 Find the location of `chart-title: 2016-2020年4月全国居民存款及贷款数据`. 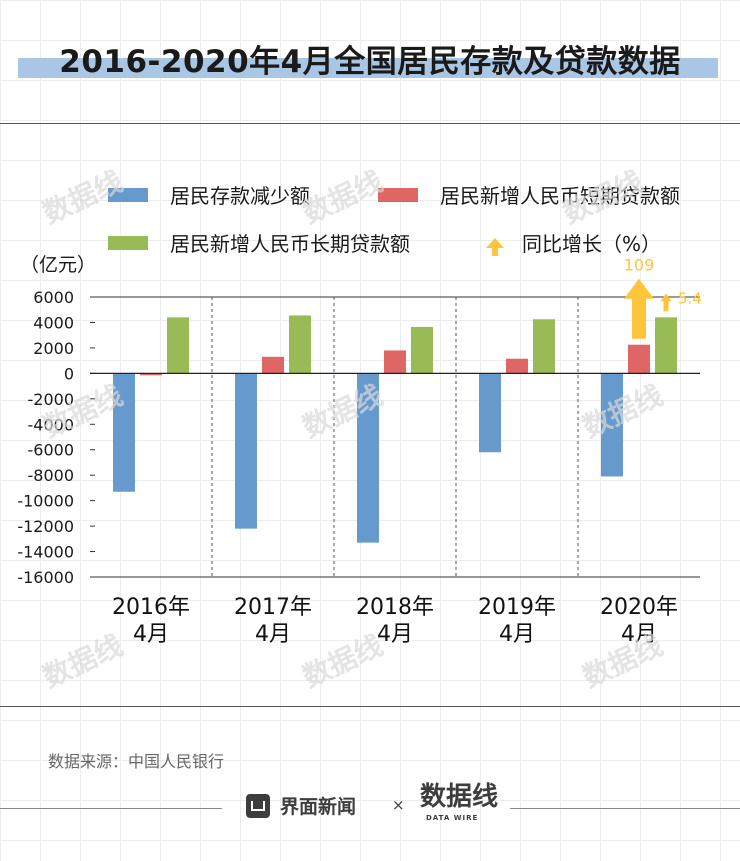

chart-title: 2016-2020年4月全国居民存款及贷款数据 is located at coordinates (370, 62).